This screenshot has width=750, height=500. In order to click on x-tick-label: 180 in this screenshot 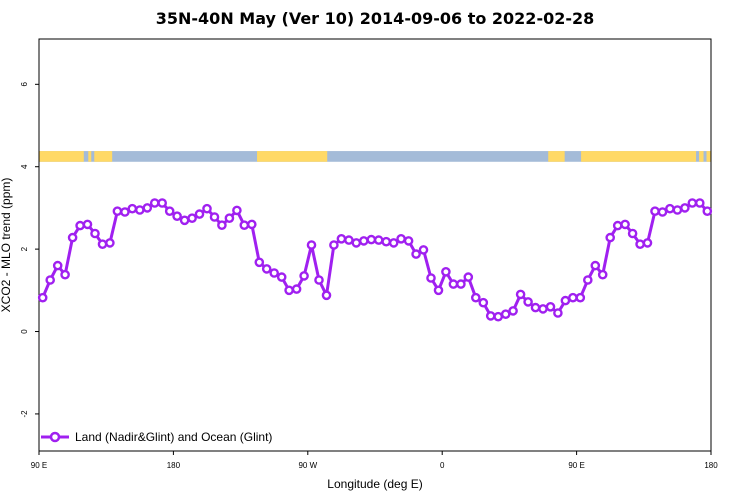, I will do `click(174, 465)`.